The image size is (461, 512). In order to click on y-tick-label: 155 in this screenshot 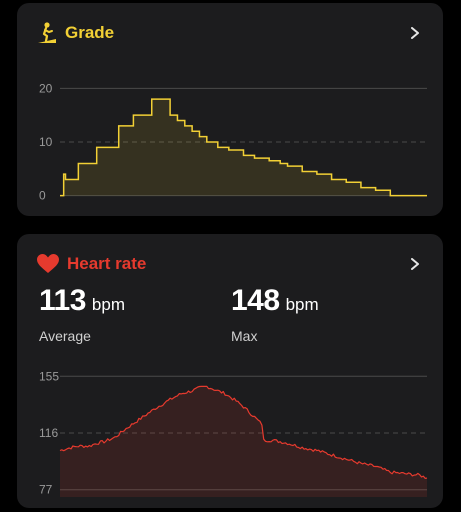, I will do `click(49, 376)`.